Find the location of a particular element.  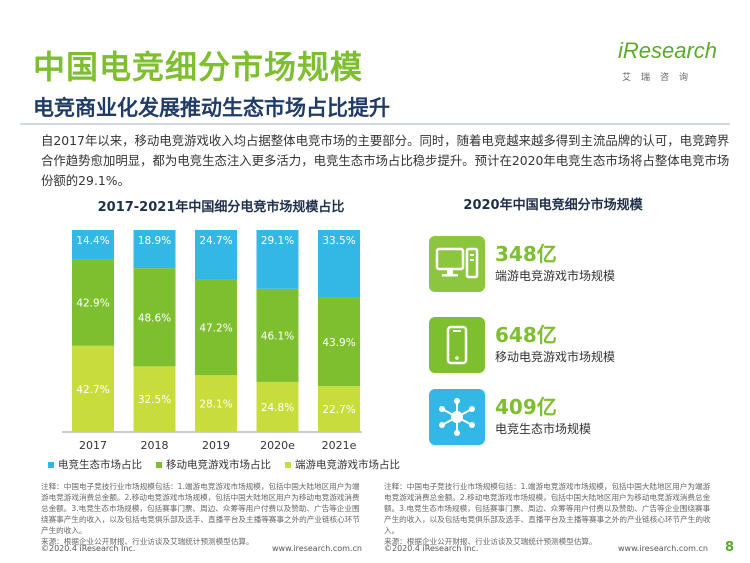

note-right-source: 来源：根据企业公开财报、行业访谈及艾瑞统计预测模型估算。 is located at coordinates (490, 541).